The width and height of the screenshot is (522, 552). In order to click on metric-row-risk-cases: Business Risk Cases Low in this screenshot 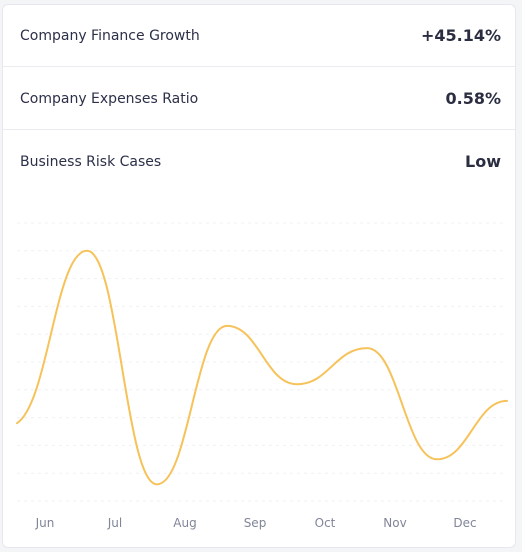, I will do `click(259, 162)`.